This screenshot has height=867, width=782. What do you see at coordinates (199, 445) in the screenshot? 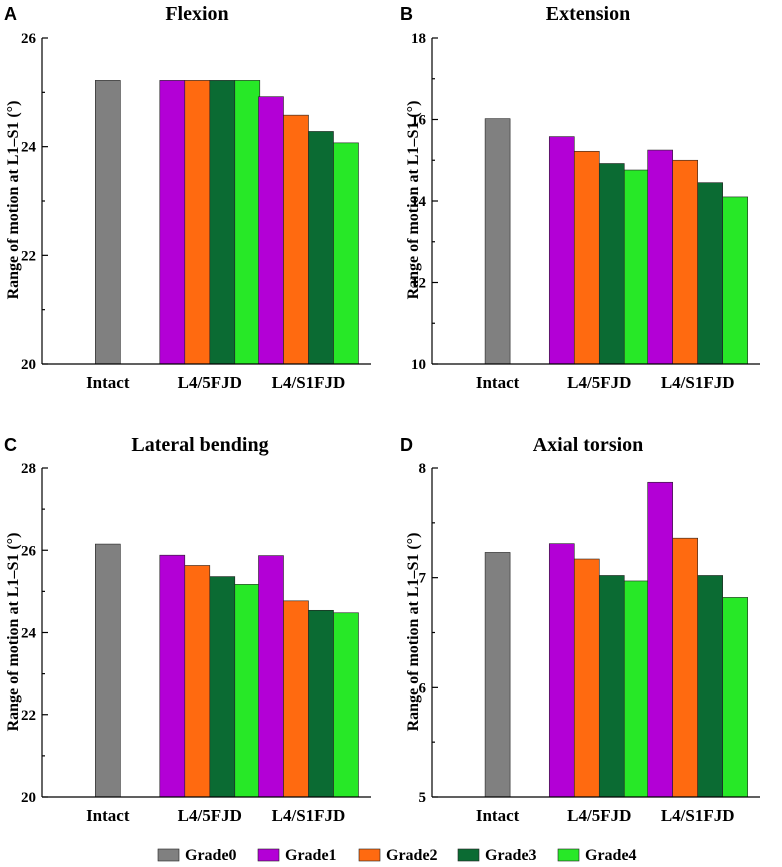
I see `chart-title: Lateral bending` at bounding box center [199, 445].